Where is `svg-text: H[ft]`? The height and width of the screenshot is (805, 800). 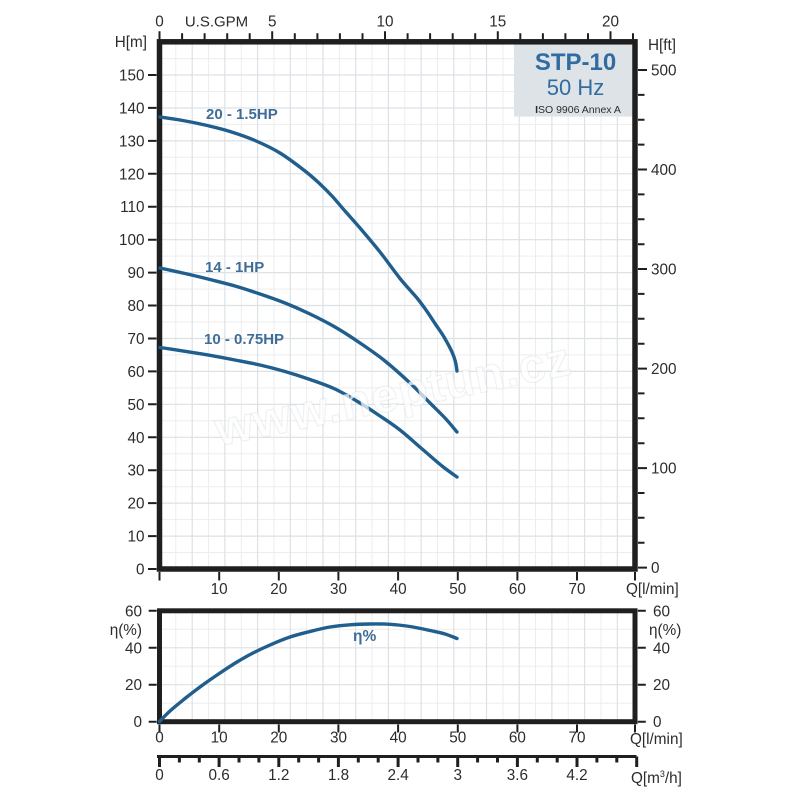 svg-text: H[ft] is located at coordinates (662, 45).